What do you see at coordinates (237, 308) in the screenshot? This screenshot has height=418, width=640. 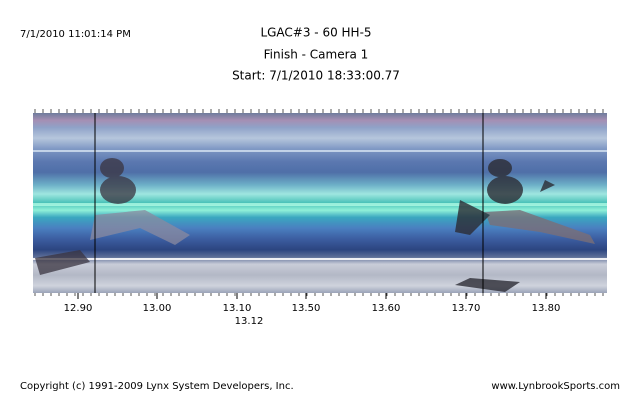 I see `tick-label: 13.10` at bounding box center [237, 308].